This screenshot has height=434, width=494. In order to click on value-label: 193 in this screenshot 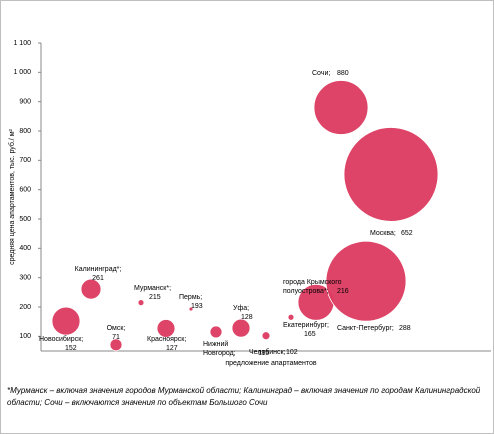, I will do `click(197, 306)`.